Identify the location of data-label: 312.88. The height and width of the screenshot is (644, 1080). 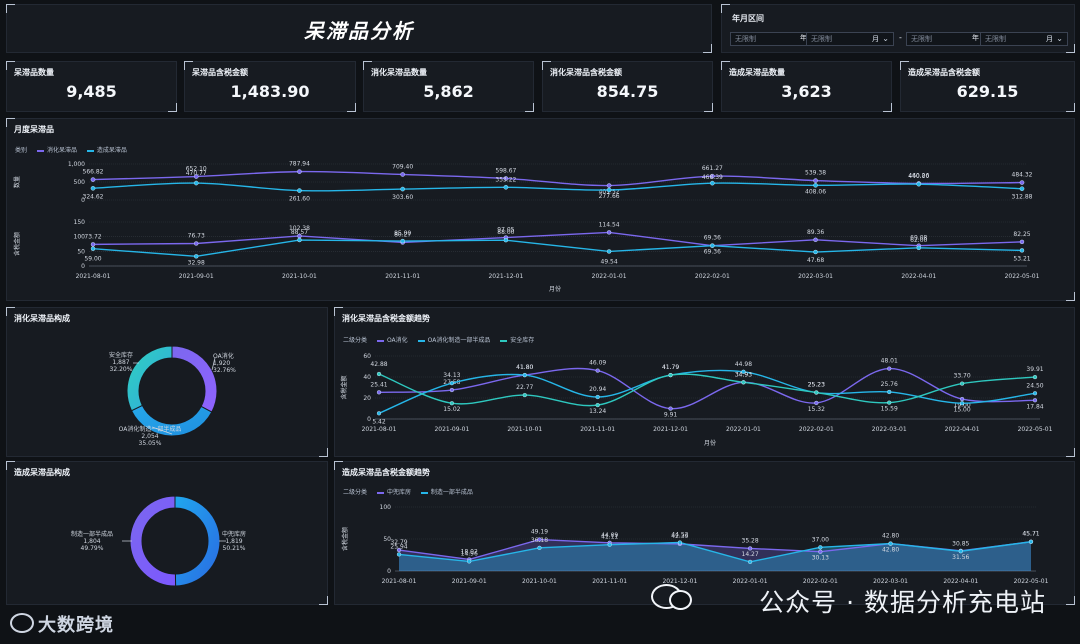
(1022, 197).